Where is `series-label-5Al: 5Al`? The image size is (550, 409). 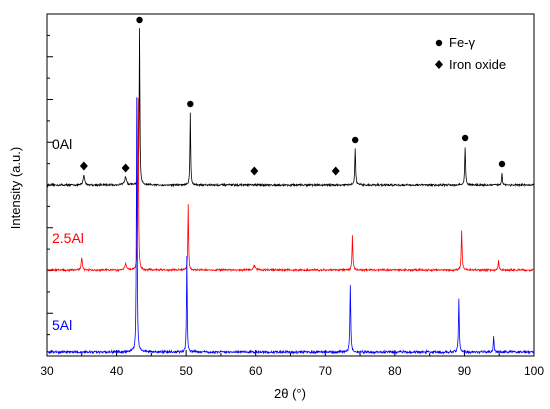 series-label-5Al: 5Al is located at coordinates (62, 325).